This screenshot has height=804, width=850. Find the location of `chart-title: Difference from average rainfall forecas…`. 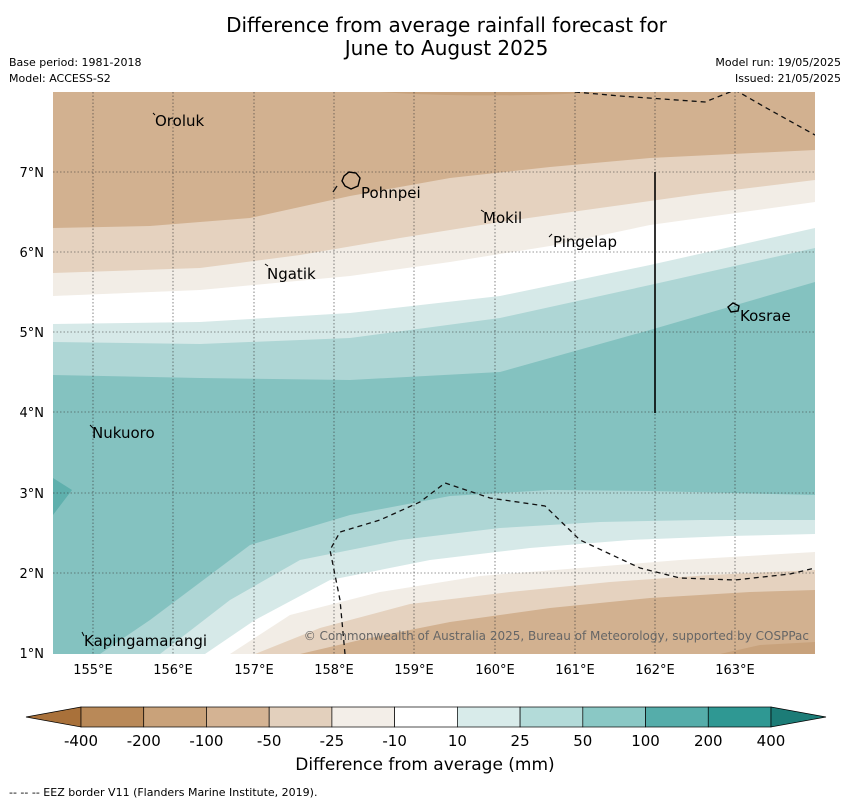

chart-title: Difference from average rainfall forecas… is located at coordinates (425, 37).